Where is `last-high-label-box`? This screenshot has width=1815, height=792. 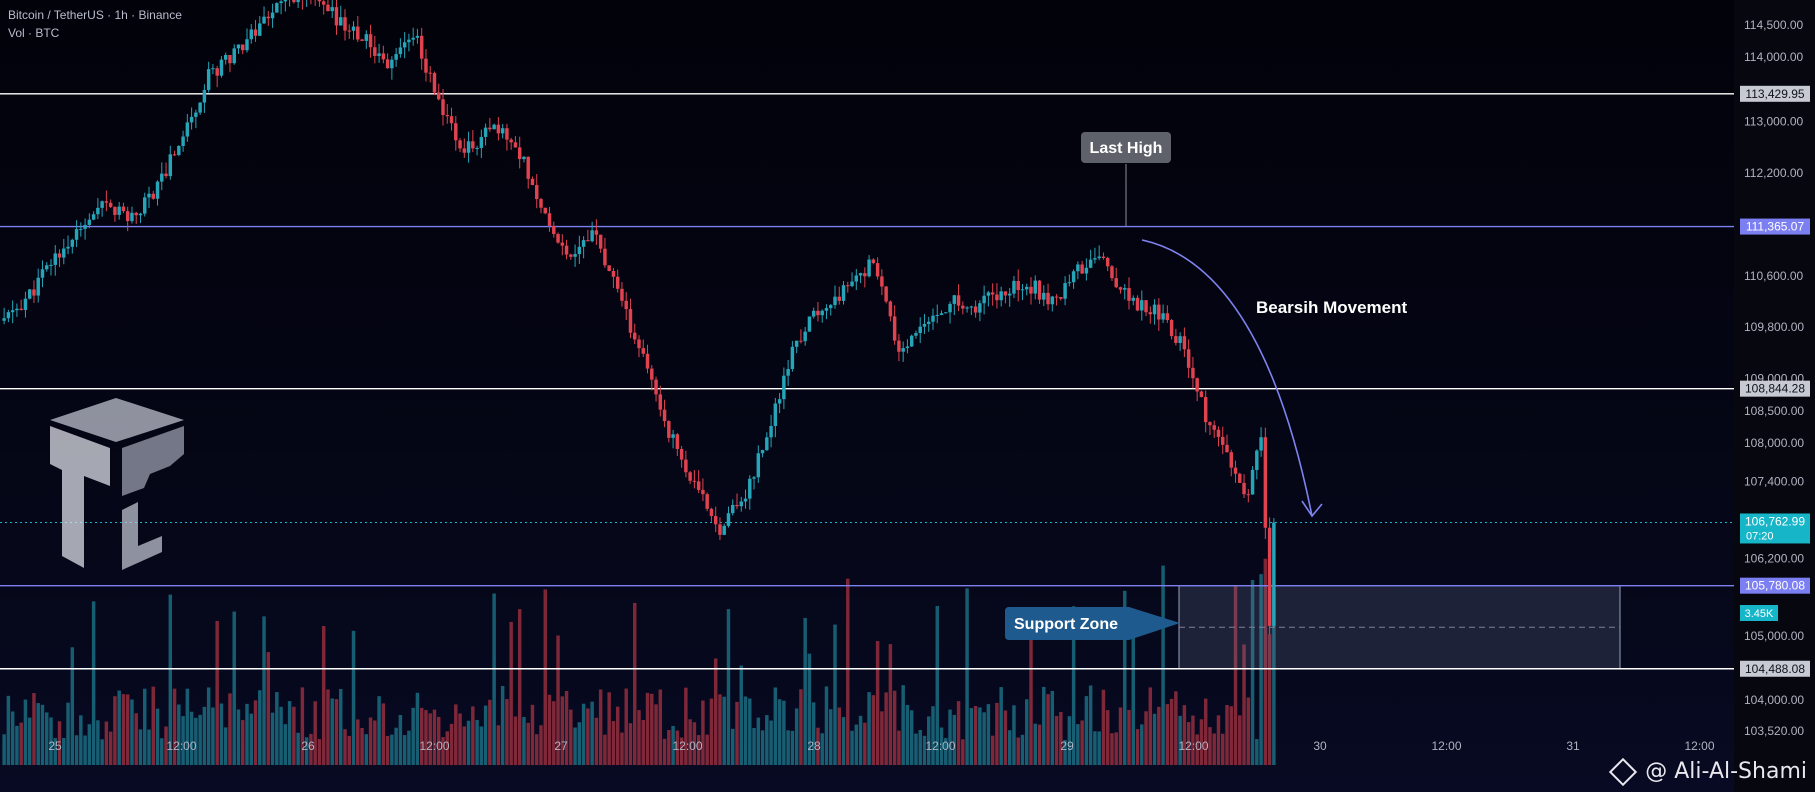
last-high-label-box is located at coordinates (1126, 147).